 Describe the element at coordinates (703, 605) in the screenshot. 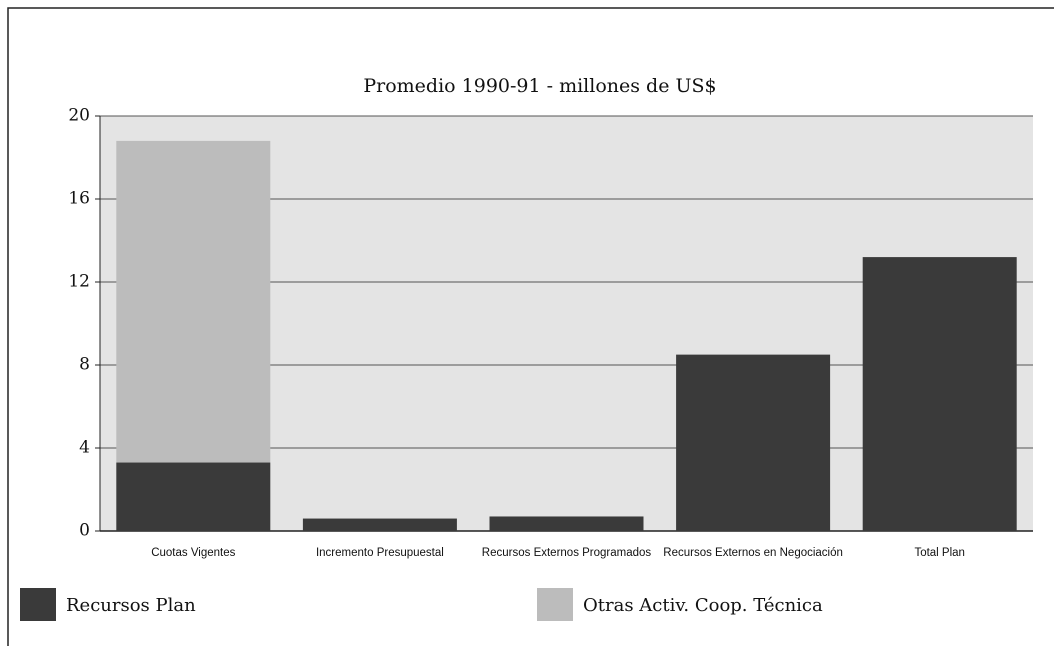

I see `legend-label: Otras Activ. Coop. Técnica` at that location.